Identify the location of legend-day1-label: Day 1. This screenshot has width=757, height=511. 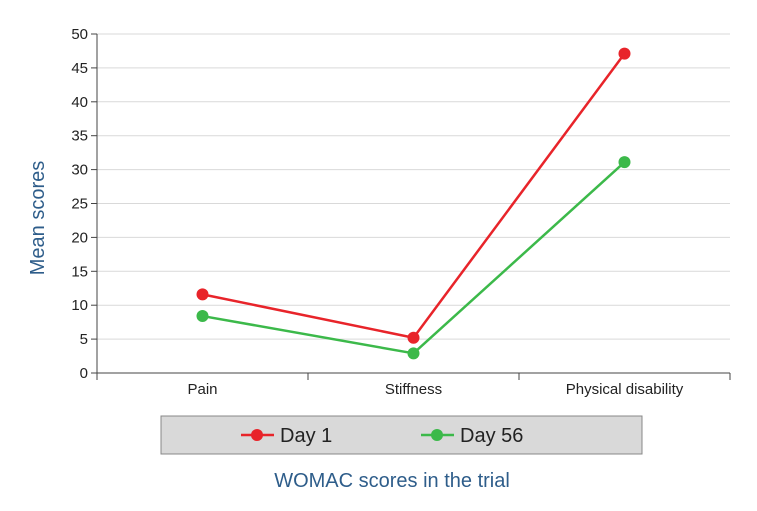
(306, 436).